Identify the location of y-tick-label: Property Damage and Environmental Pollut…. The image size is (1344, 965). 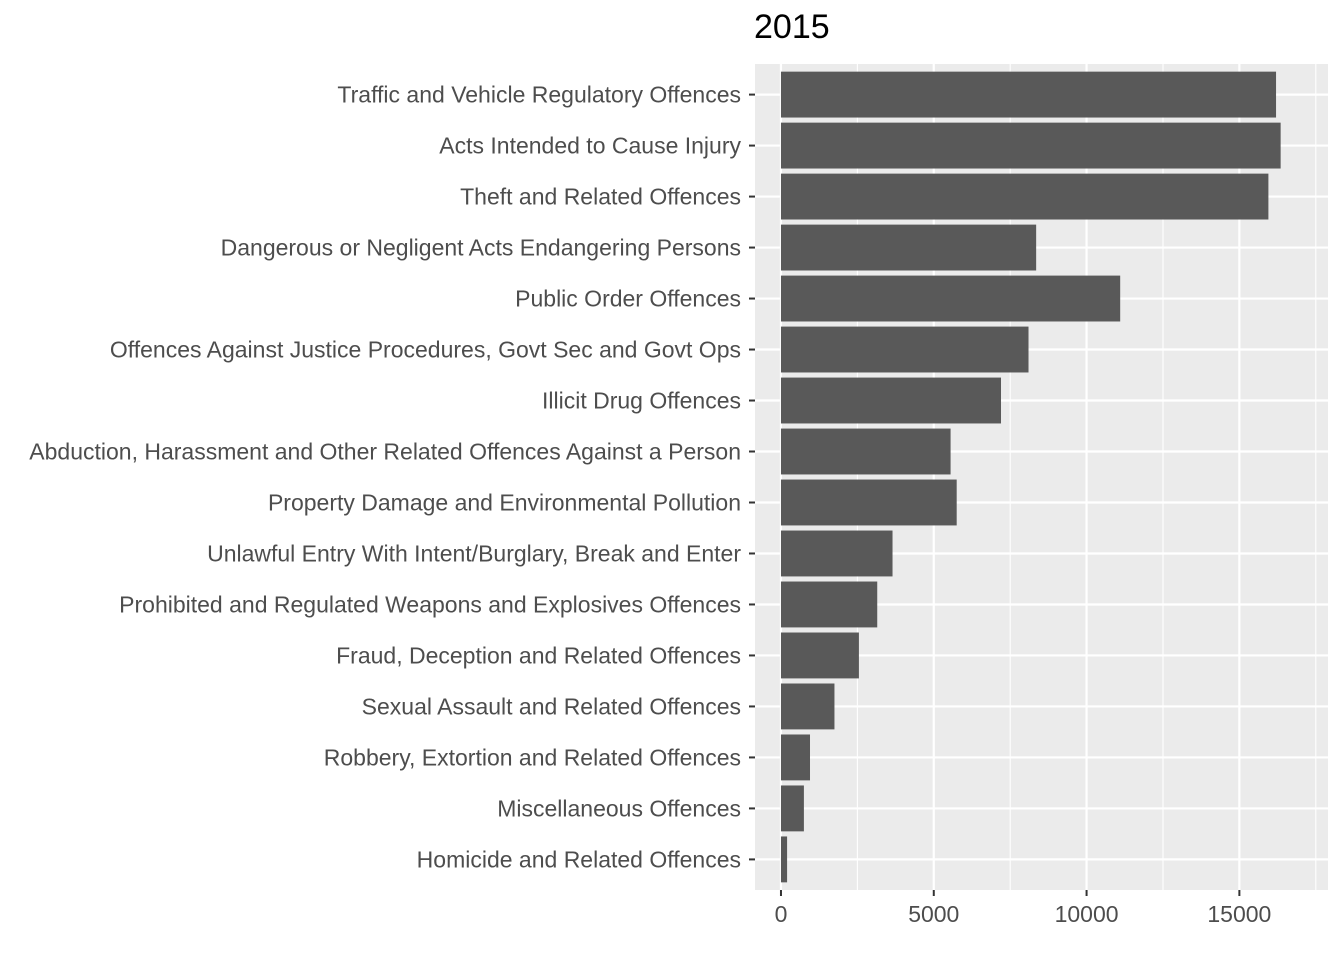
(504, 502).